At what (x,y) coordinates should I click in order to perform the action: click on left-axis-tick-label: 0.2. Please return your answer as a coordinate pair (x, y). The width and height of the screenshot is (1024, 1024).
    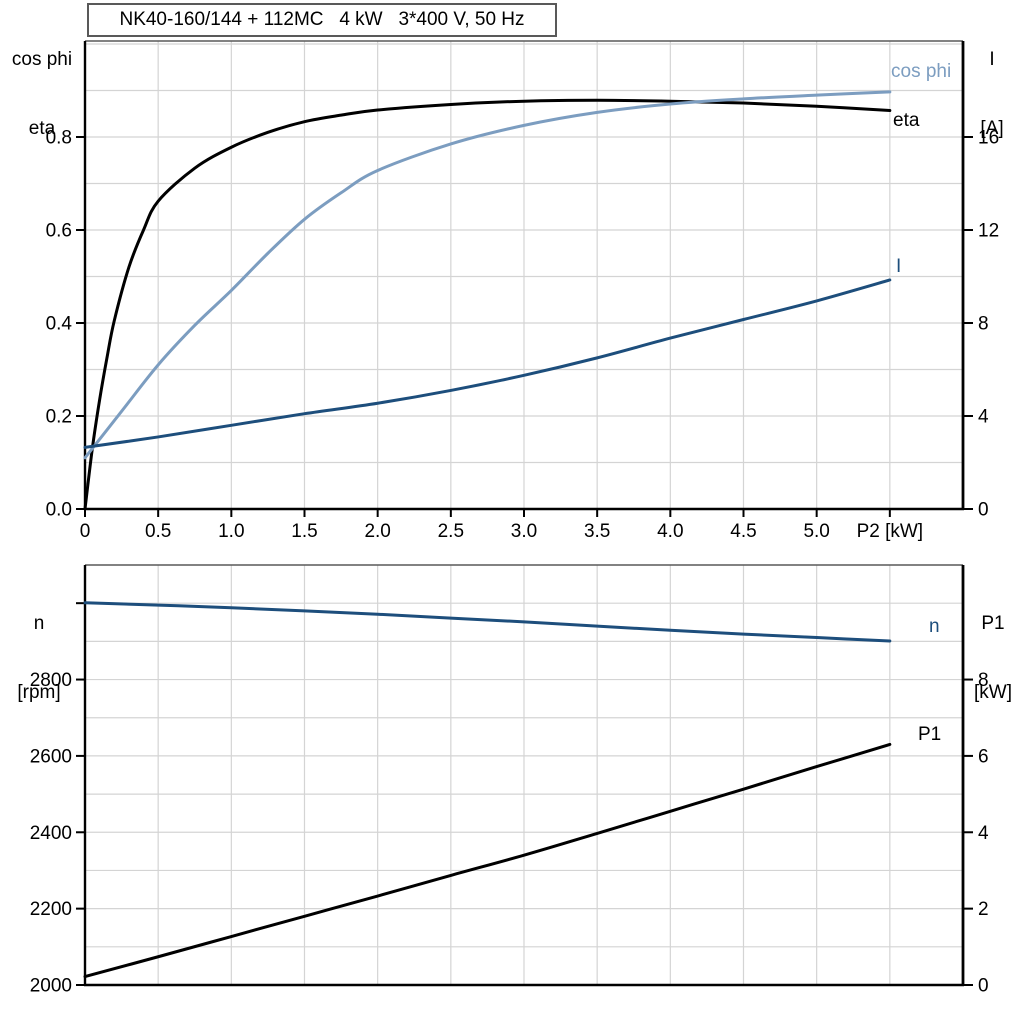
    Looking at the image, I should click on (59, 417).